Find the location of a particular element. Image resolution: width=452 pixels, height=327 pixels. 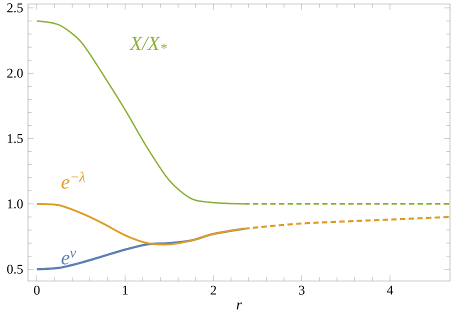

x-tick-label: 3 is located at coordinates (301, 290).